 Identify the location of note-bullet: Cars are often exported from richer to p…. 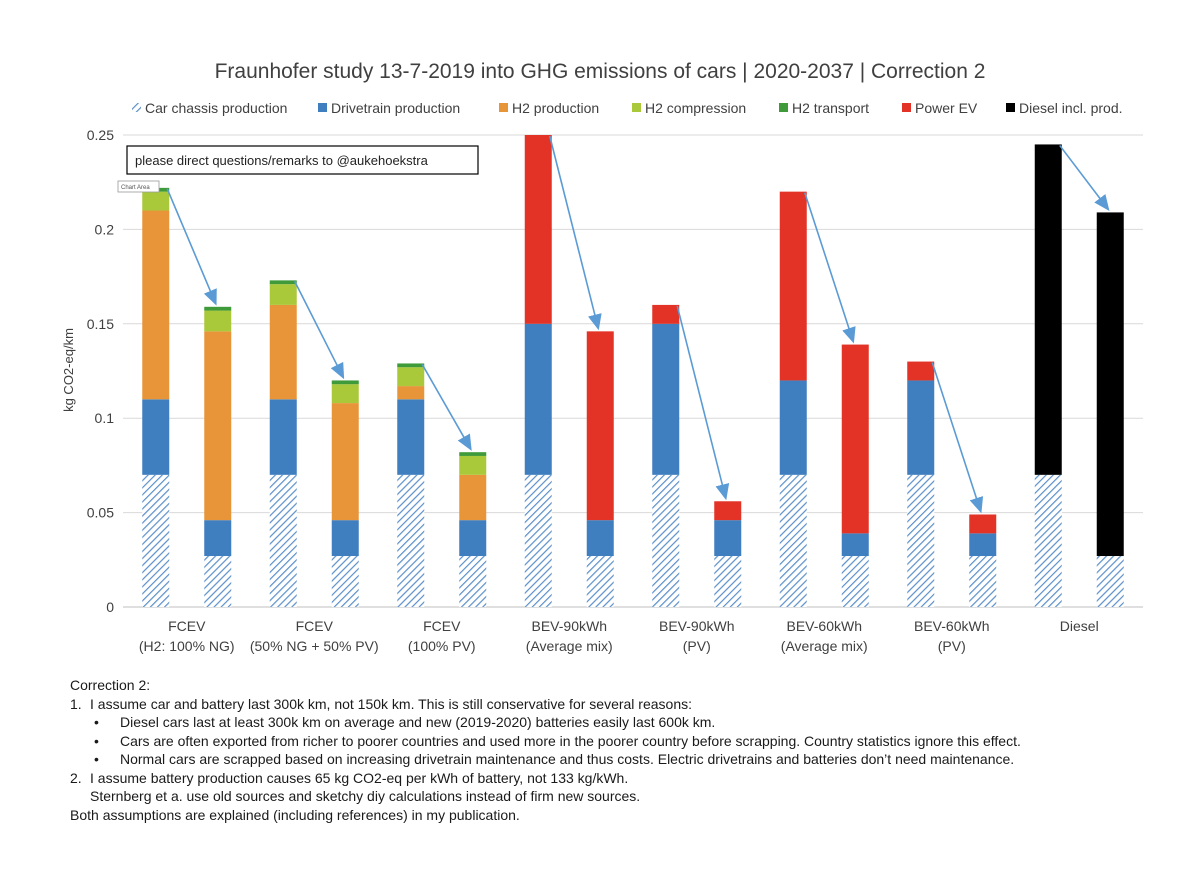
(625, 741).